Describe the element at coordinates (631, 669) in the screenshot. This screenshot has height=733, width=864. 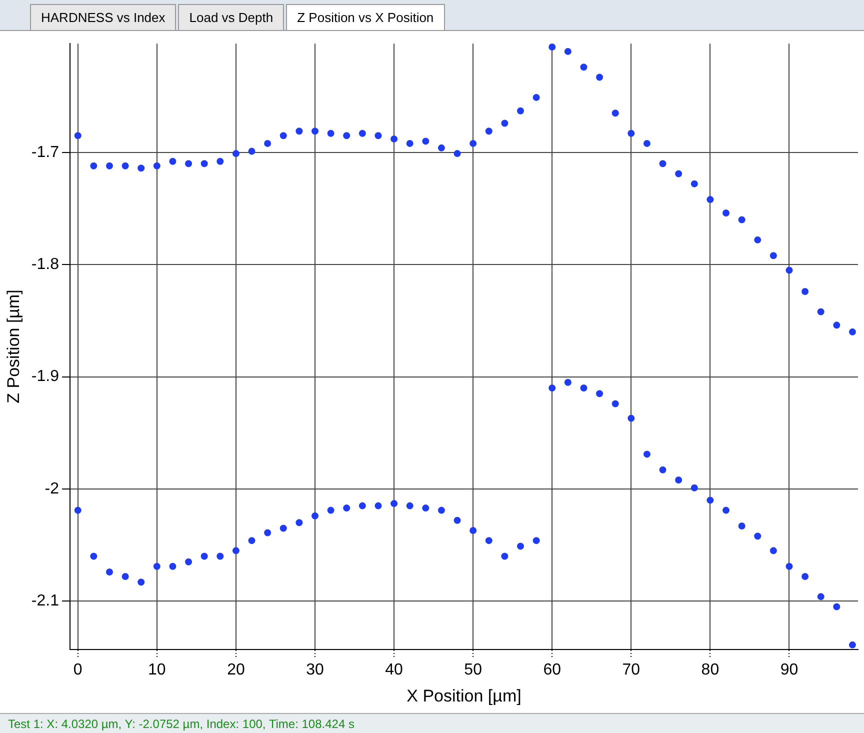
I see `x-tick-label: 70` at that location.